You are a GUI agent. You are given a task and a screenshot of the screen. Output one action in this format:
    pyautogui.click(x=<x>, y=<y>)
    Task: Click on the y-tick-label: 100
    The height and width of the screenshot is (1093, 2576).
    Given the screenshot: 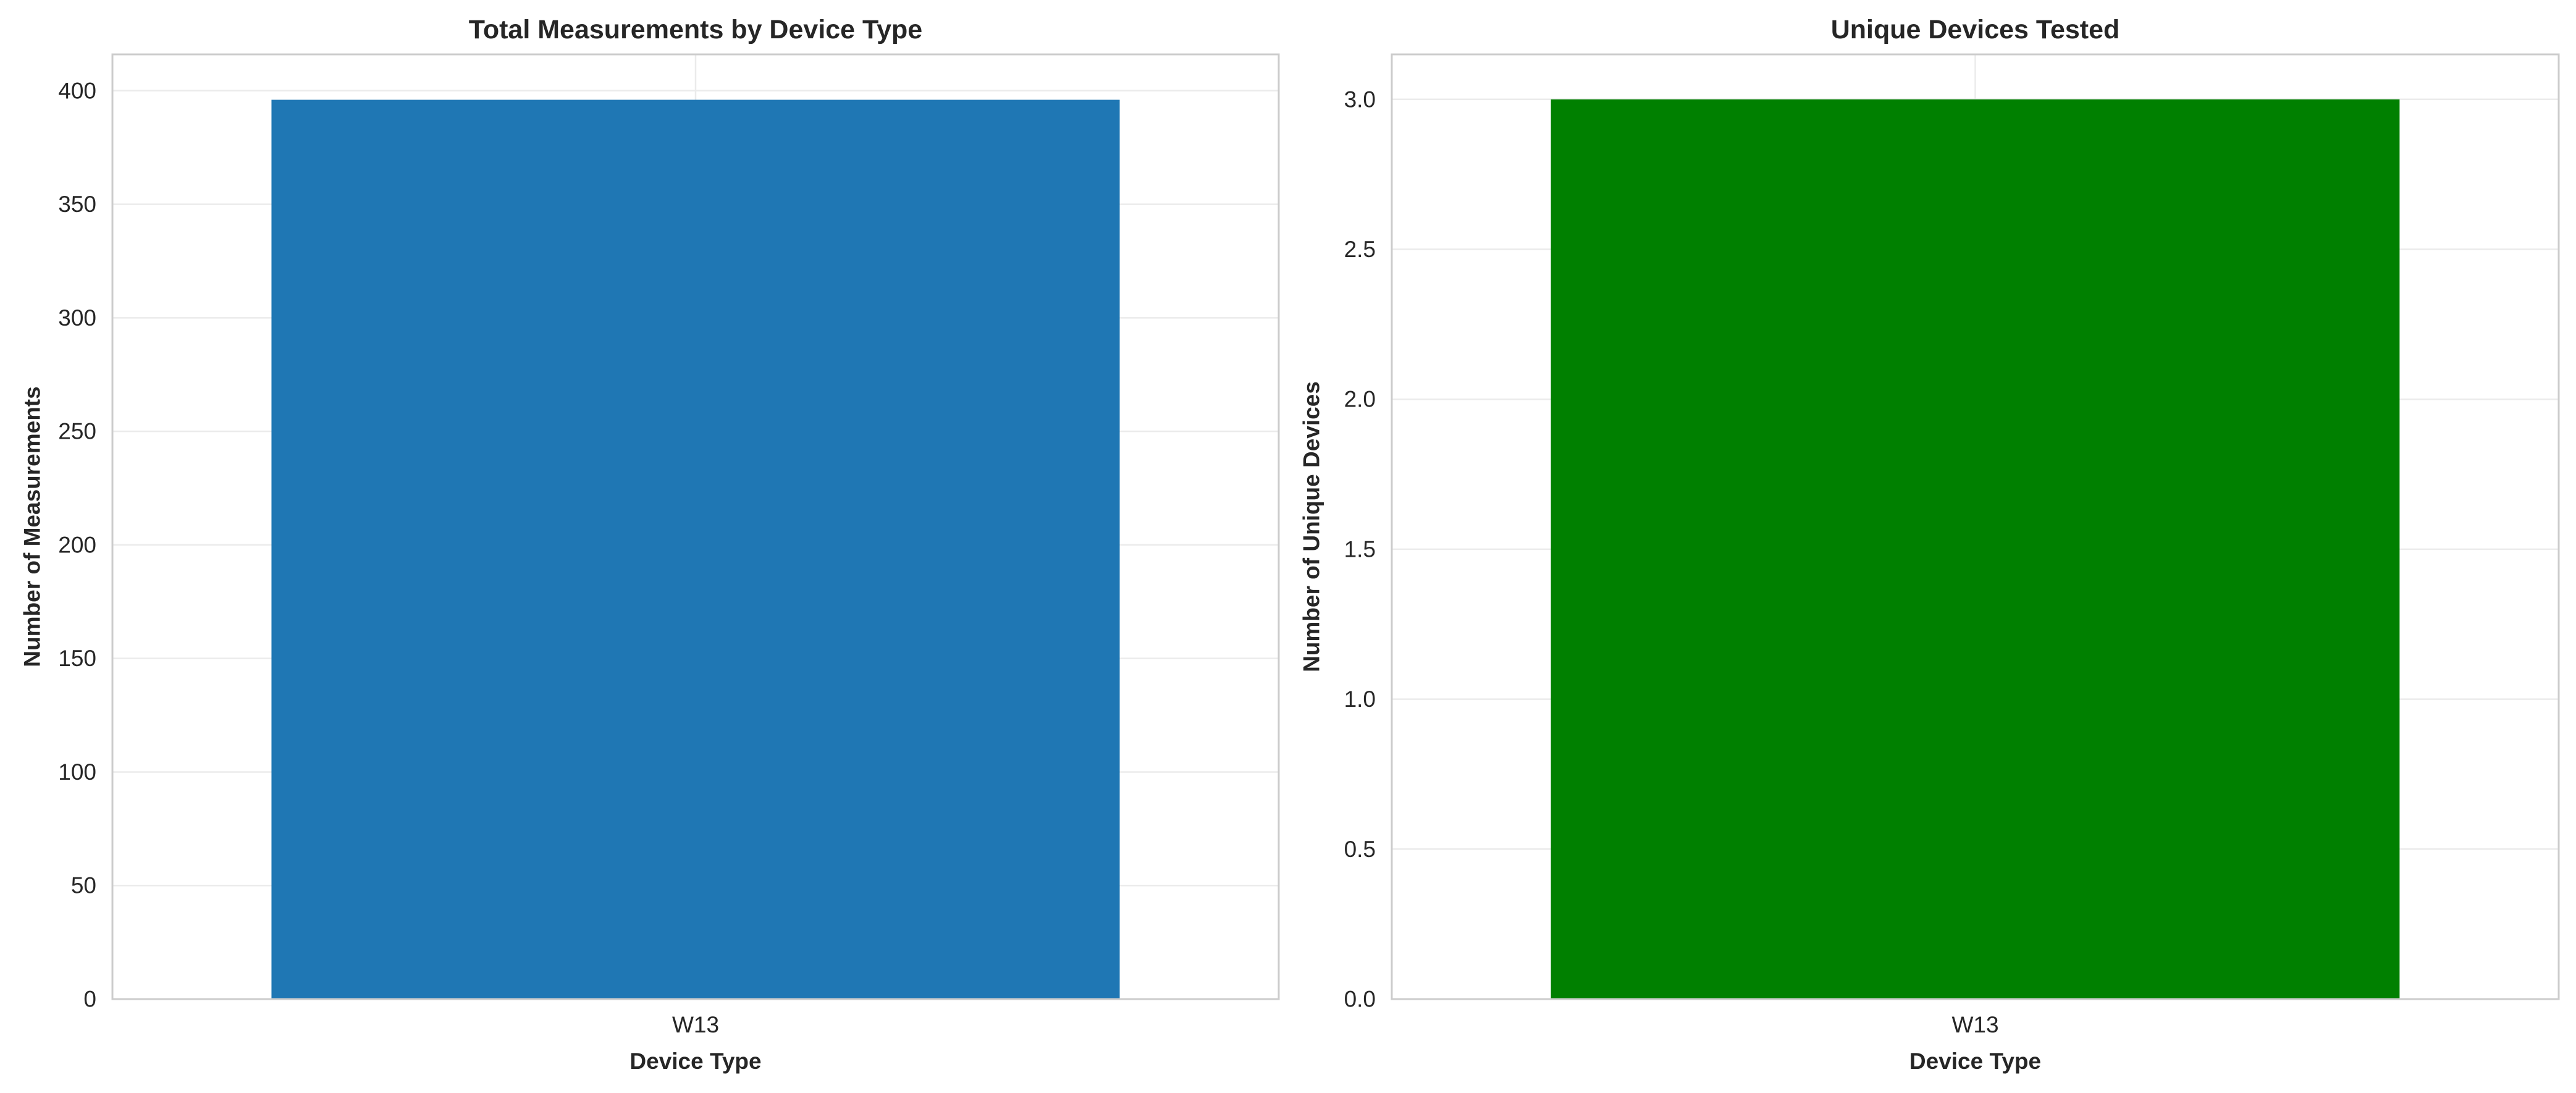 What is the action you would take?
    pyautogui.click(x=77, y=772)
    